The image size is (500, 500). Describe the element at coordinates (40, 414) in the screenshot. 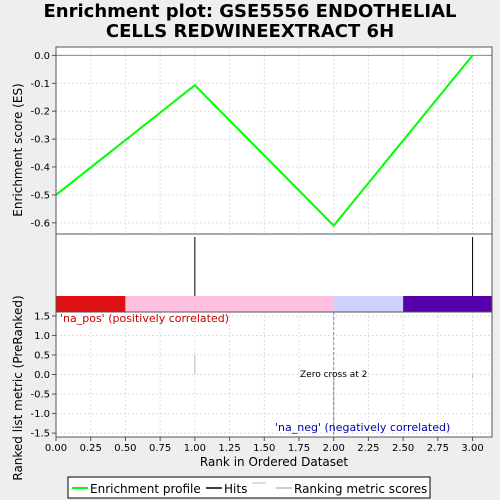

I see `metric-y-tick-label: -1.0` at that location.